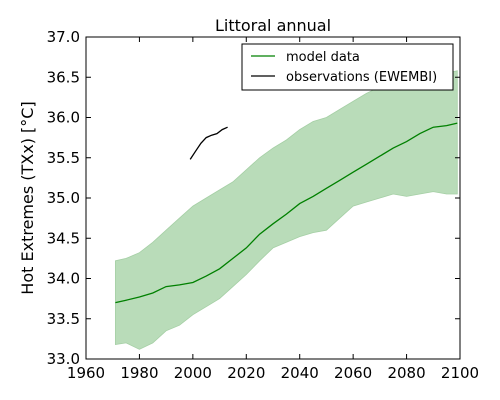 This screenshot has width=500, height=400. I want to click on x-tick-label: 2000, so click(193, 373).